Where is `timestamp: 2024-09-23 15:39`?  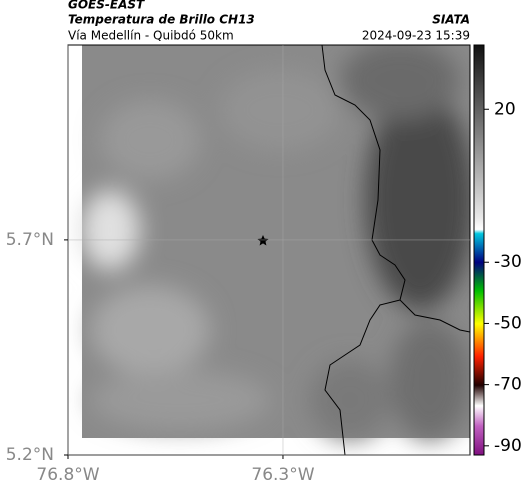
timestamp: 2024-09-23 15:39 is located at coordinates (416, 36).